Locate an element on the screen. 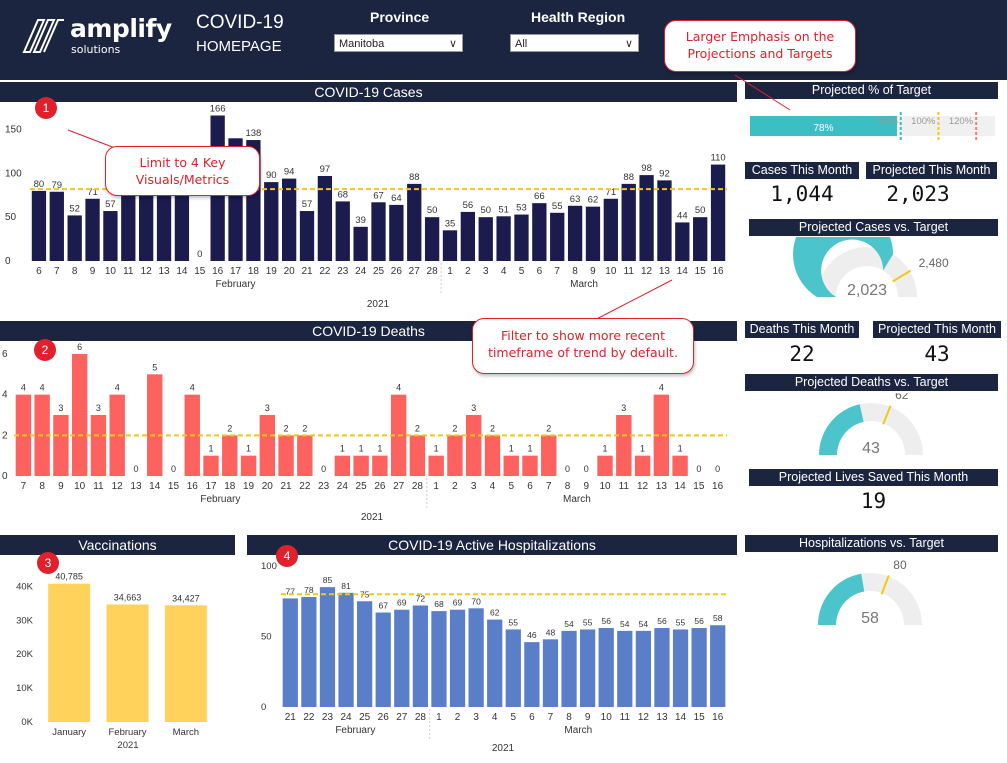 The image size is (1007, 763). x-tick-label: 11 is located at coordinates (128, 271).